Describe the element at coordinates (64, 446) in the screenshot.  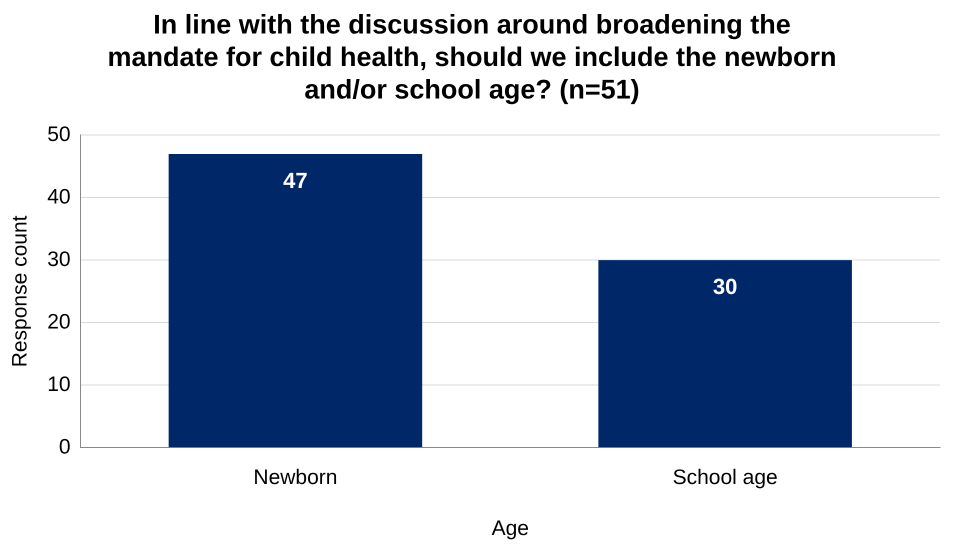
I see `y-tick-label: 0` at that location.